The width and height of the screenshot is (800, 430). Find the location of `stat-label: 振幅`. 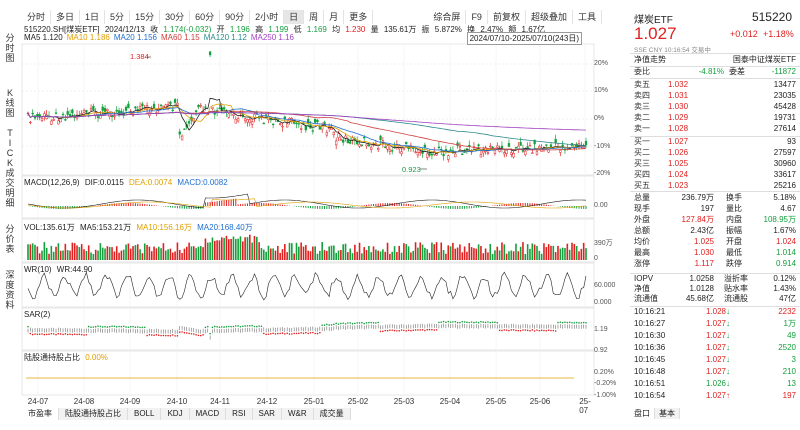

stat-label: 振幅 is located at coordinates (734, 230).